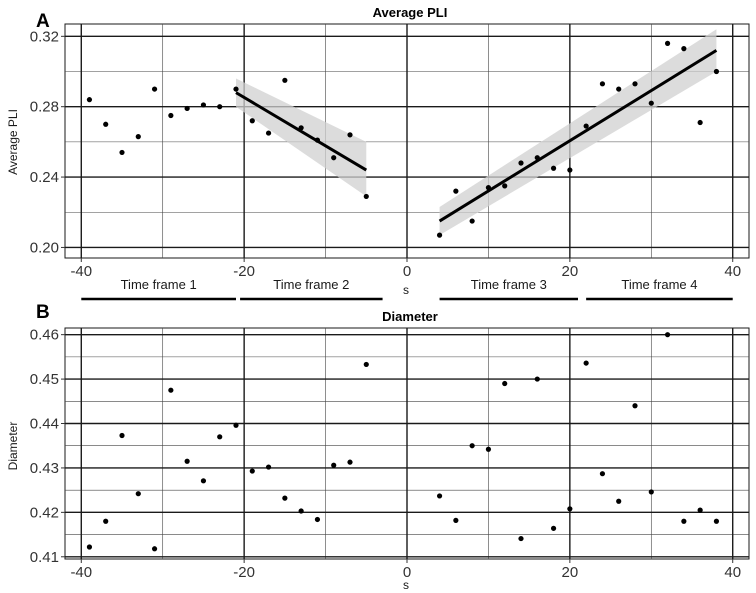 The width and height of the screenshot is (756, 593). What do you see at coordinates (44, 36) in the screenshot?
I see `panel-a-y-tick-label: 0.32` at bounding box center [44, 36].